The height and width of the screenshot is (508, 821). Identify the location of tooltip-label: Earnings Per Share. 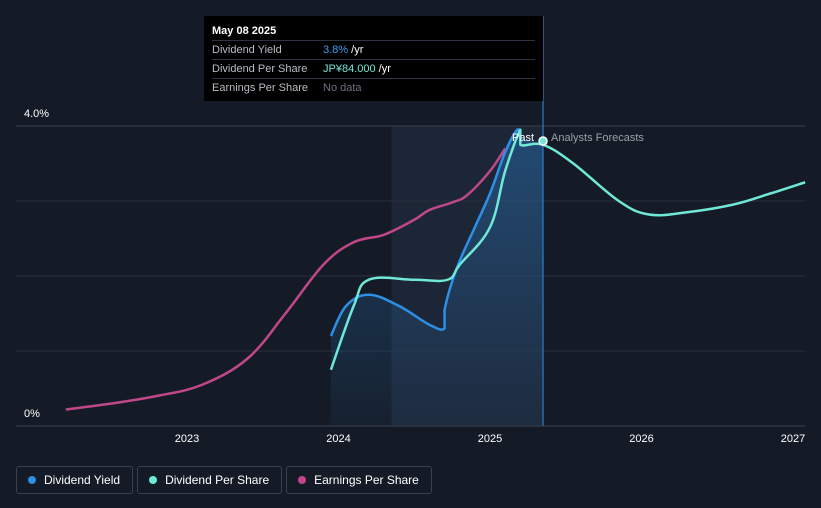
(260, 88).